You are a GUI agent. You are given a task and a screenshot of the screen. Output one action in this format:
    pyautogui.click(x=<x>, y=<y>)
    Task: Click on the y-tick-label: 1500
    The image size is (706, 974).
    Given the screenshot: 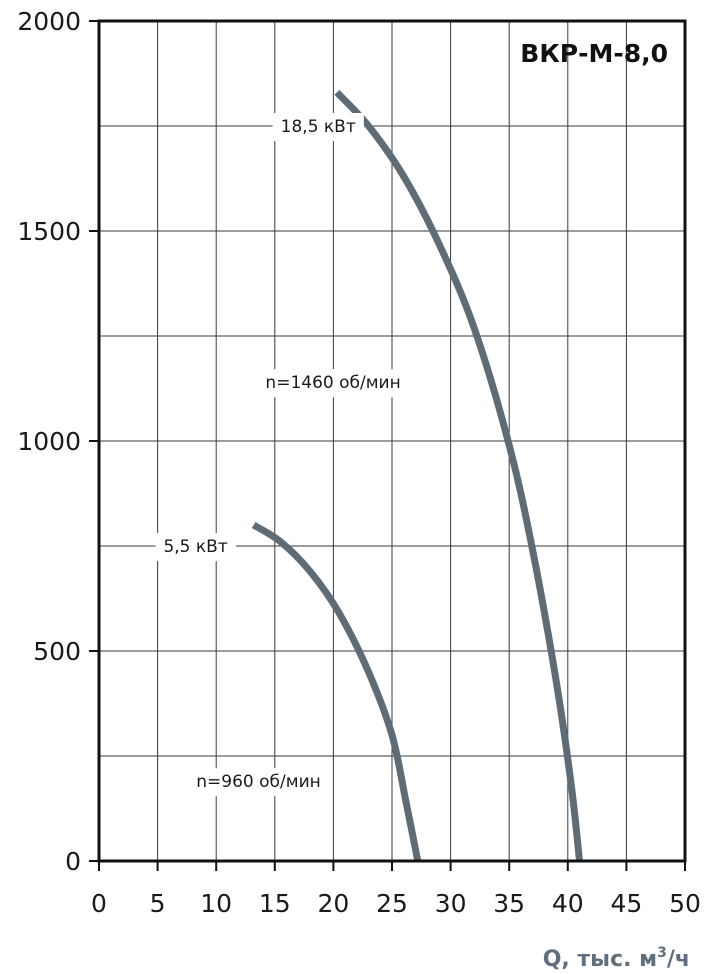 What is the action you would take?
    pyautogui.click(x=49, y=231)
    